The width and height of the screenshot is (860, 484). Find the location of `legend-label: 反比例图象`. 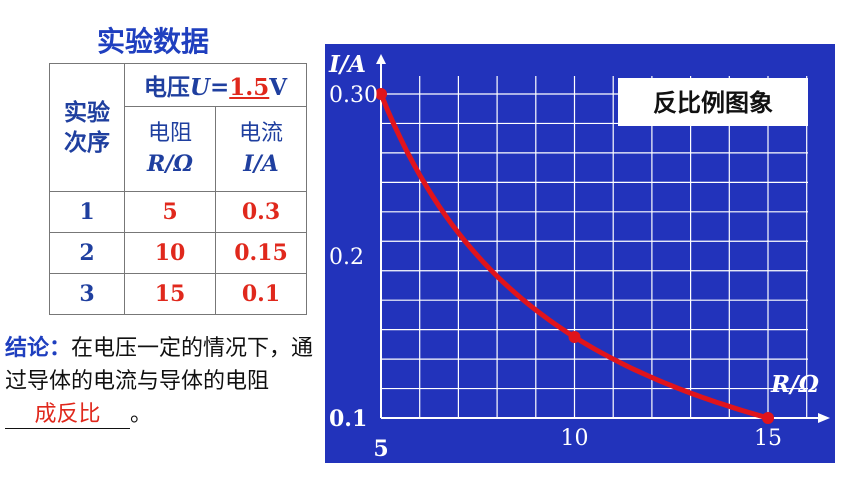

legend-label: 反比例图象 is located at coordinates (713, 103).